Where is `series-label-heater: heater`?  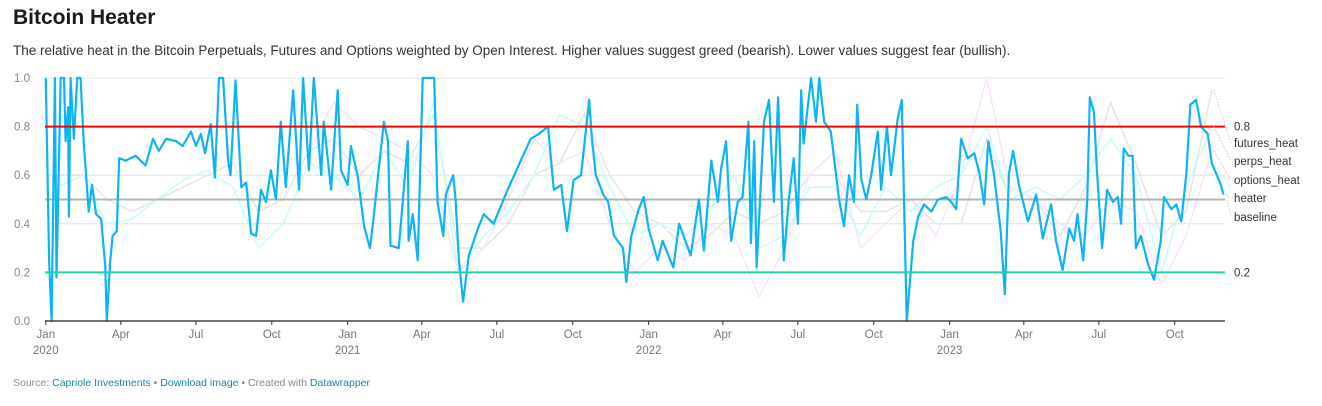
series-label-heater: heater is located at coordinates (1250, 199).